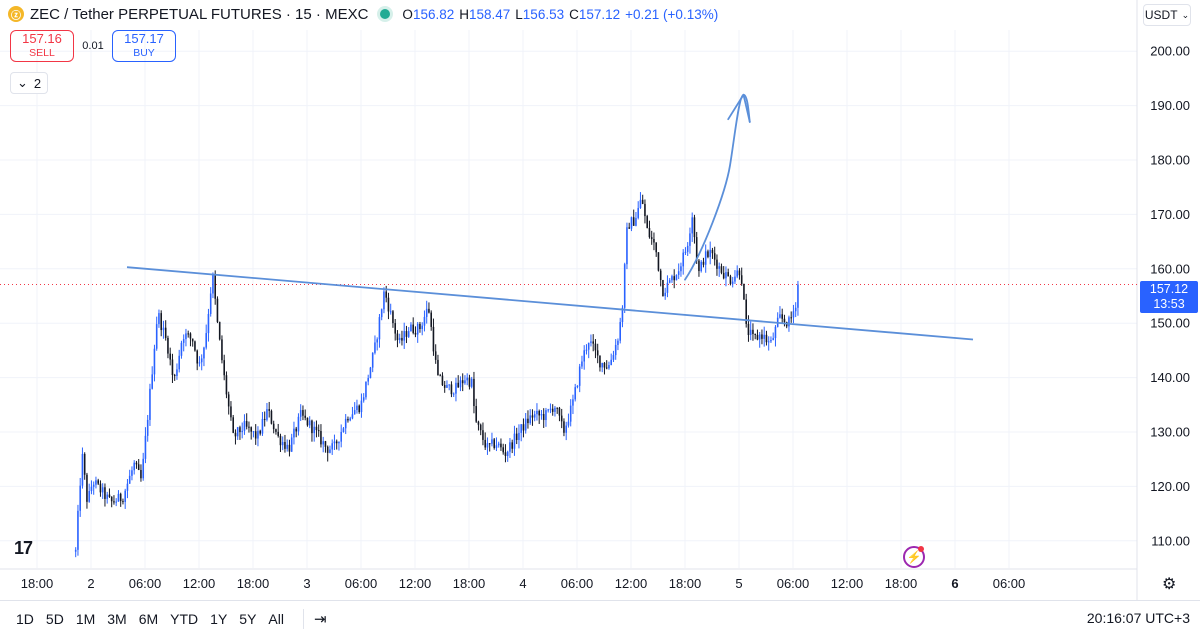  I want to click on projection-arrow-path, so click(717, 187).